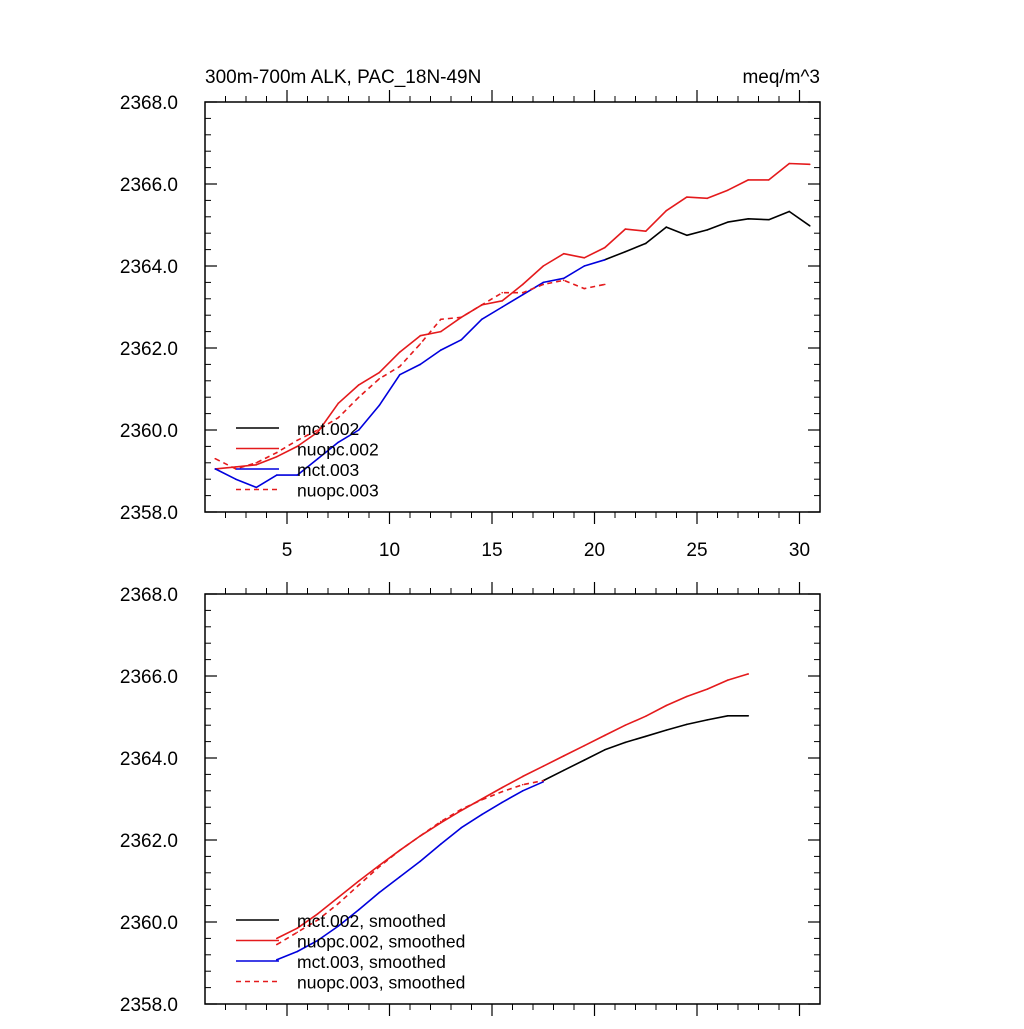 The width and height of the screenshot is (1024, 1029). What do you see at coordinates (149, 267) in the screenshot?
I see `y-tick-label: 2364.0` at bounding box center [149, 267].